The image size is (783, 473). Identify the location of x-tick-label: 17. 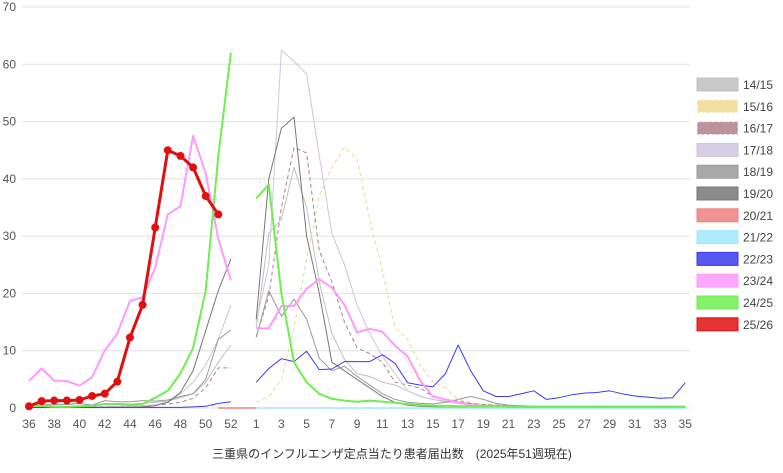
(458, 424).